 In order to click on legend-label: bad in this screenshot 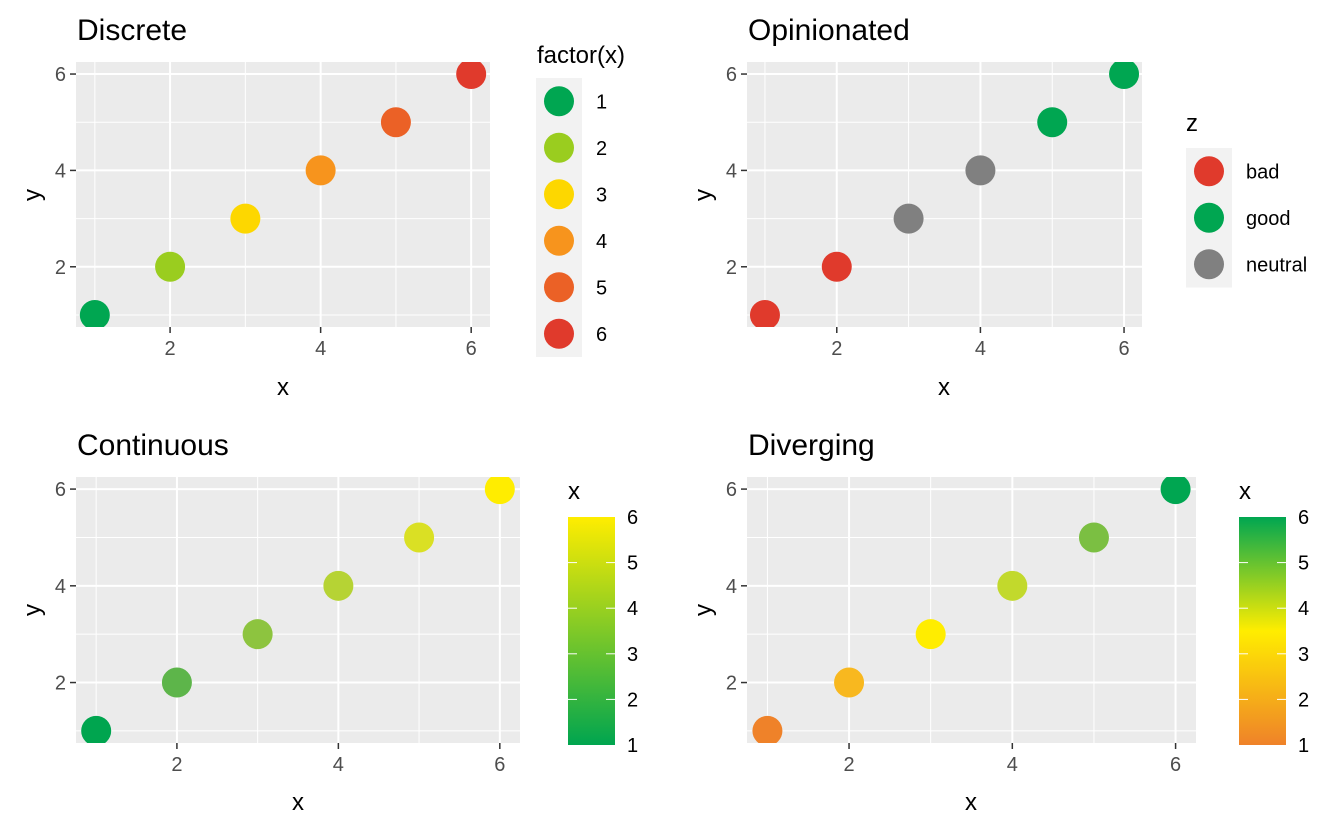, I will do `click(1262, 172)`.